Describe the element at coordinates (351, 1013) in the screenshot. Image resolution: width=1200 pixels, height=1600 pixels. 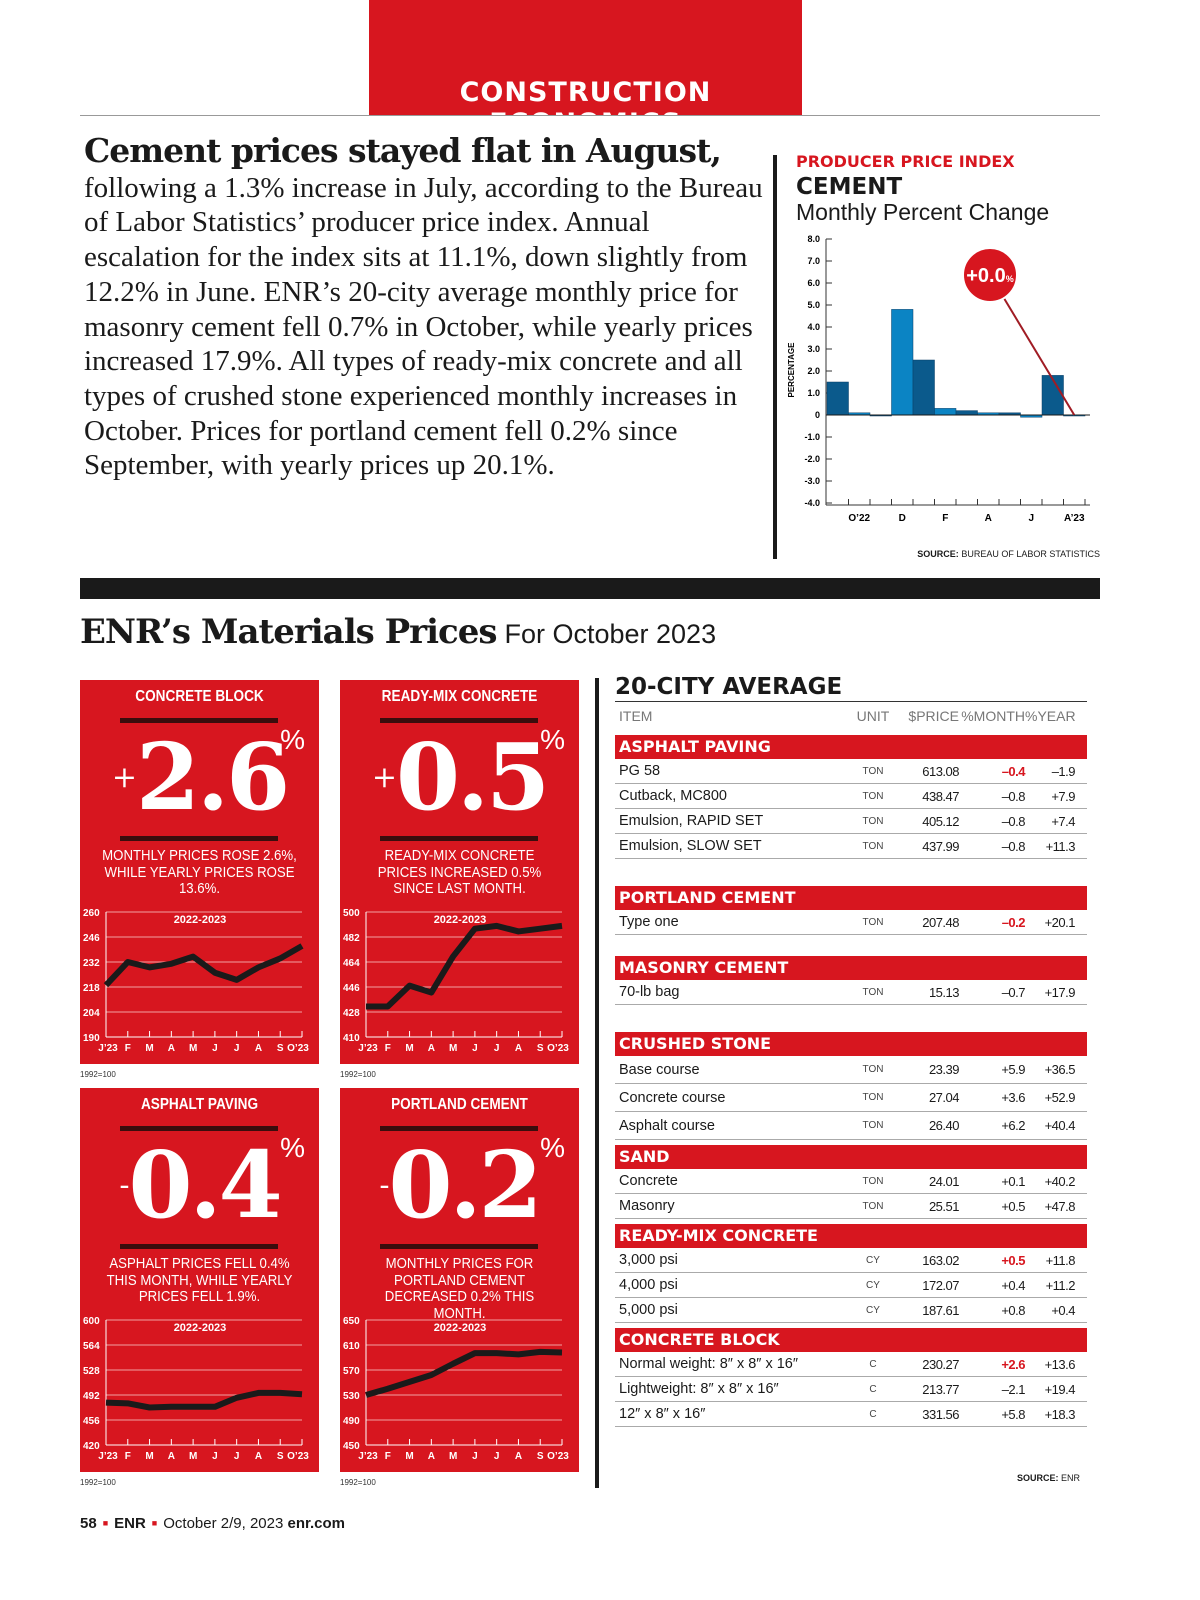
I see `y-tick-label: 428` at that location.